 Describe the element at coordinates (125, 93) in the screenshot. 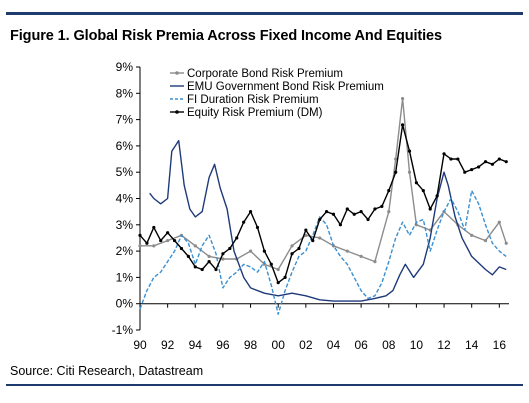

I see `y-tick-label: 8%` at that location.